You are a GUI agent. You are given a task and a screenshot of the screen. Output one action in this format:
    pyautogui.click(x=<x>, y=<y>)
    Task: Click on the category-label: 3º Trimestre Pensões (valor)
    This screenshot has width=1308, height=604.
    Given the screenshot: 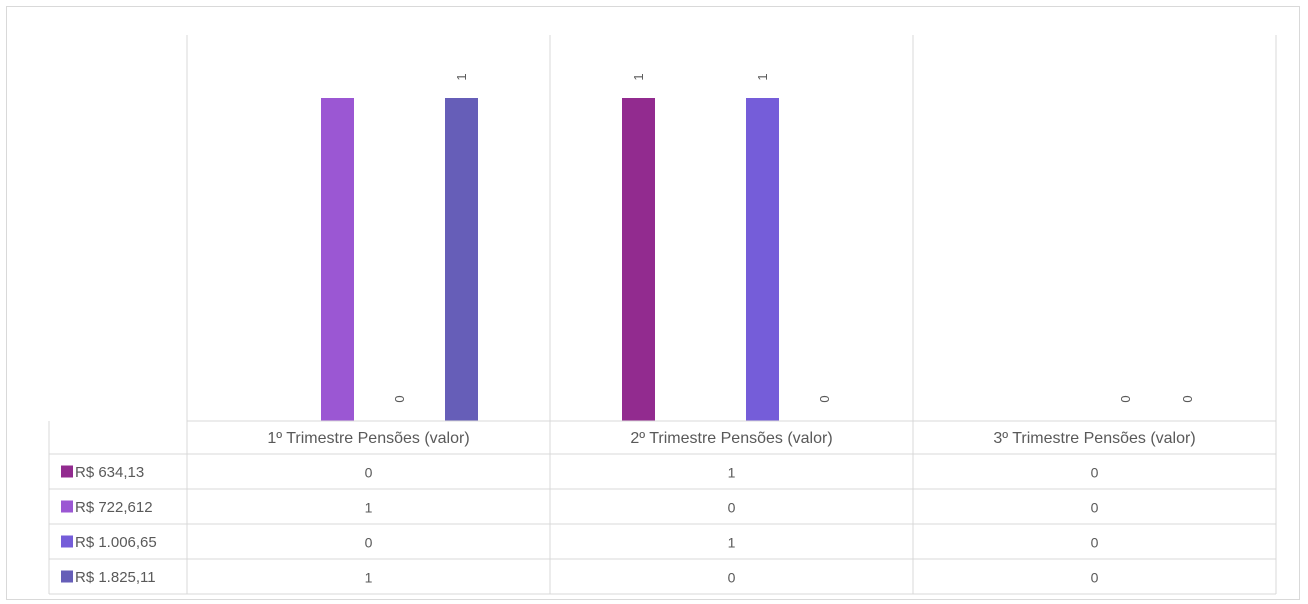 What is the action you would take?
    pyautogui.click(x=1094, y=438)
    